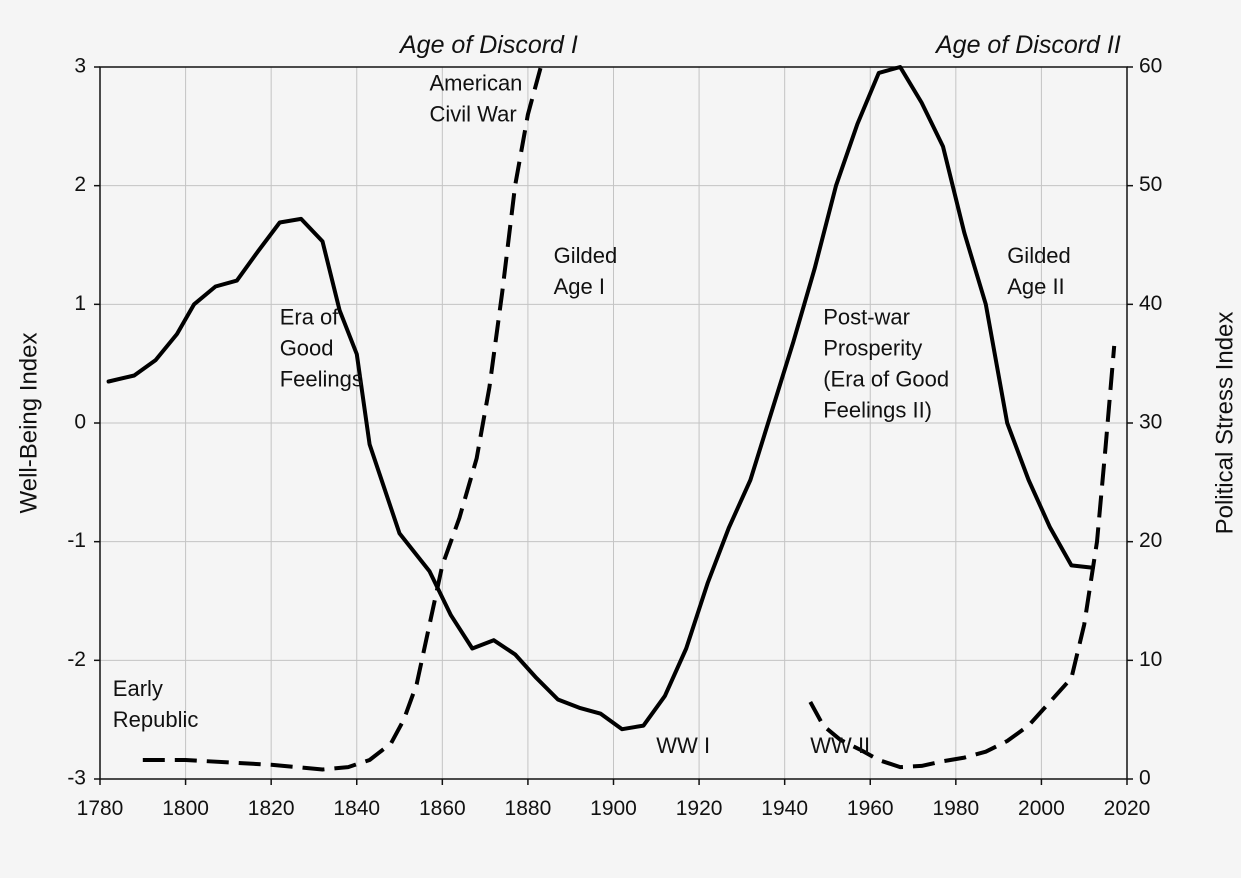 This screenshot has width=1241, height=878. What do you see at coordinates (156, 719) in the screenshot?
I see `chart-annotation-line: Republic` at bounding box center [156, 719].